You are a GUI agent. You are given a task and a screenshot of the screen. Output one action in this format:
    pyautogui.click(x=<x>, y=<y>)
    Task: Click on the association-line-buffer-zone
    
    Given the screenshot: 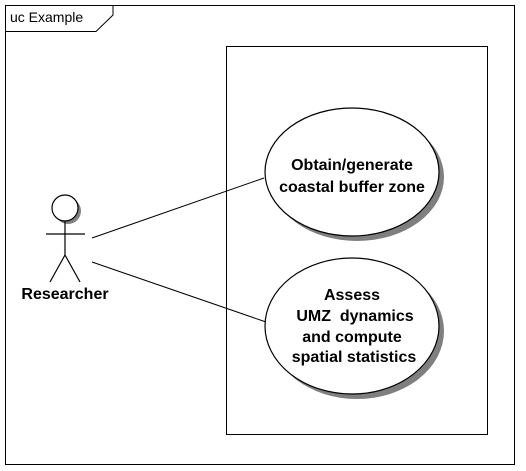 What is the action you would take?
    pyautogui.click(x=178, y=208)
    